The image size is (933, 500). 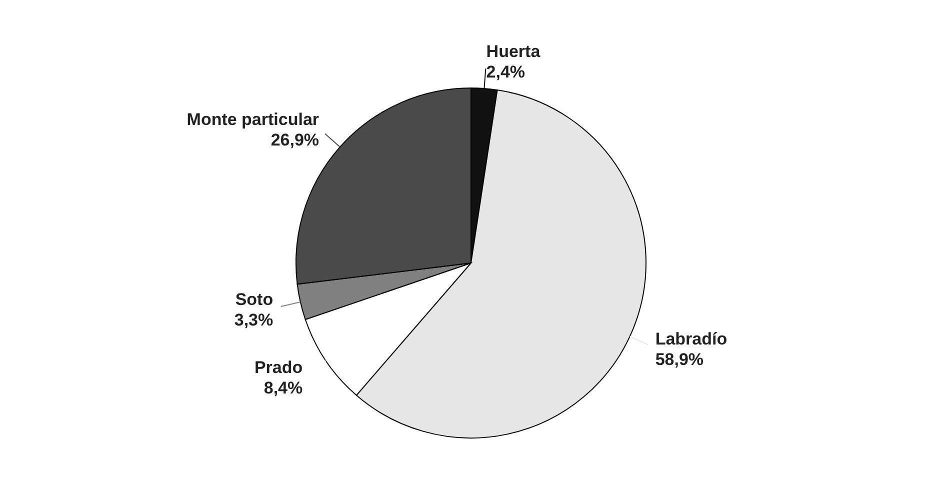 I want to click on slice-label: Soto, so click(x=254, y=299).